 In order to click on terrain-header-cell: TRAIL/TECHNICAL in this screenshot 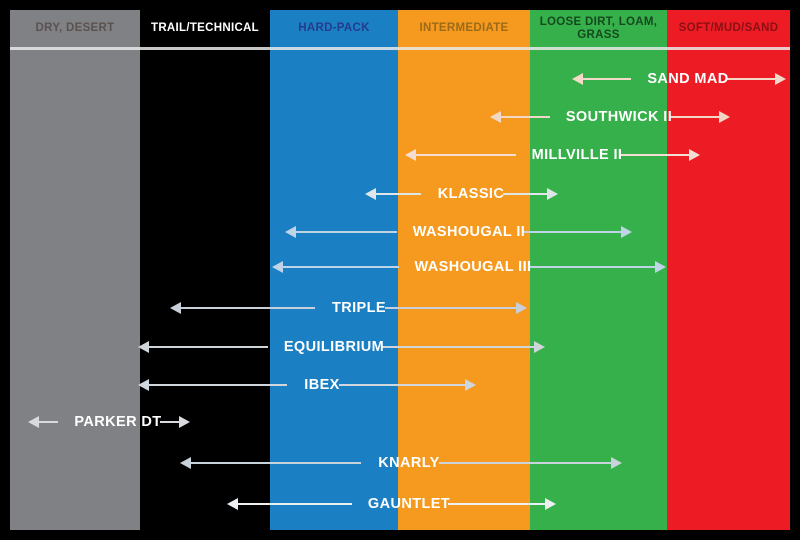, I will do `click(205, 28)`.